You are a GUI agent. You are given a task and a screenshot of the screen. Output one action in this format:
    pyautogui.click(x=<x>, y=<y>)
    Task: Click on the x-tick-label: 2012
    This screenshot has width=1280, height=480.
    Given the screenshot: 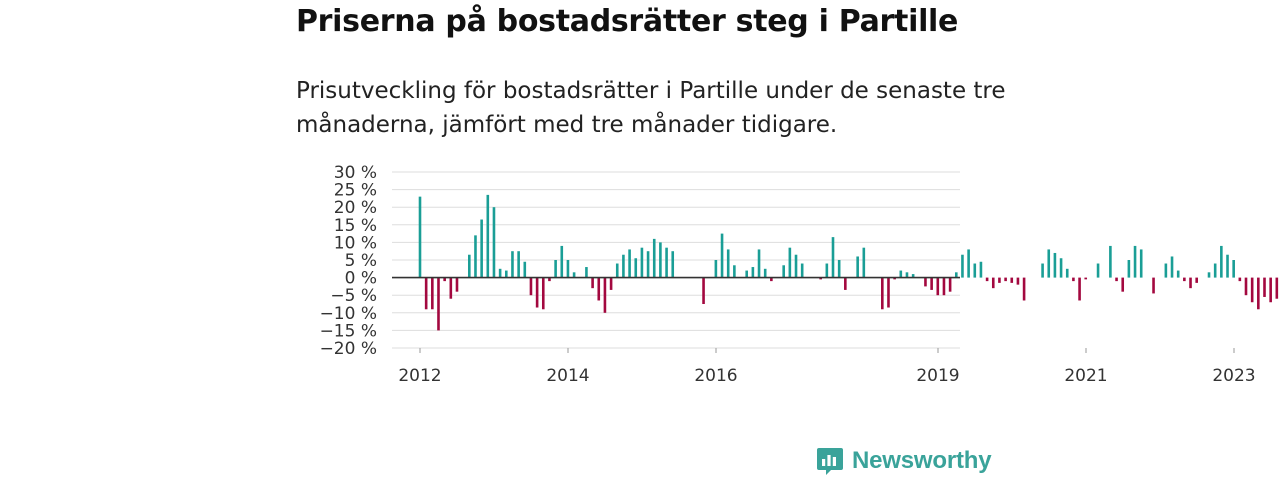 What is the action you would take?
    pyautogui.click(x=419, y=376)
    